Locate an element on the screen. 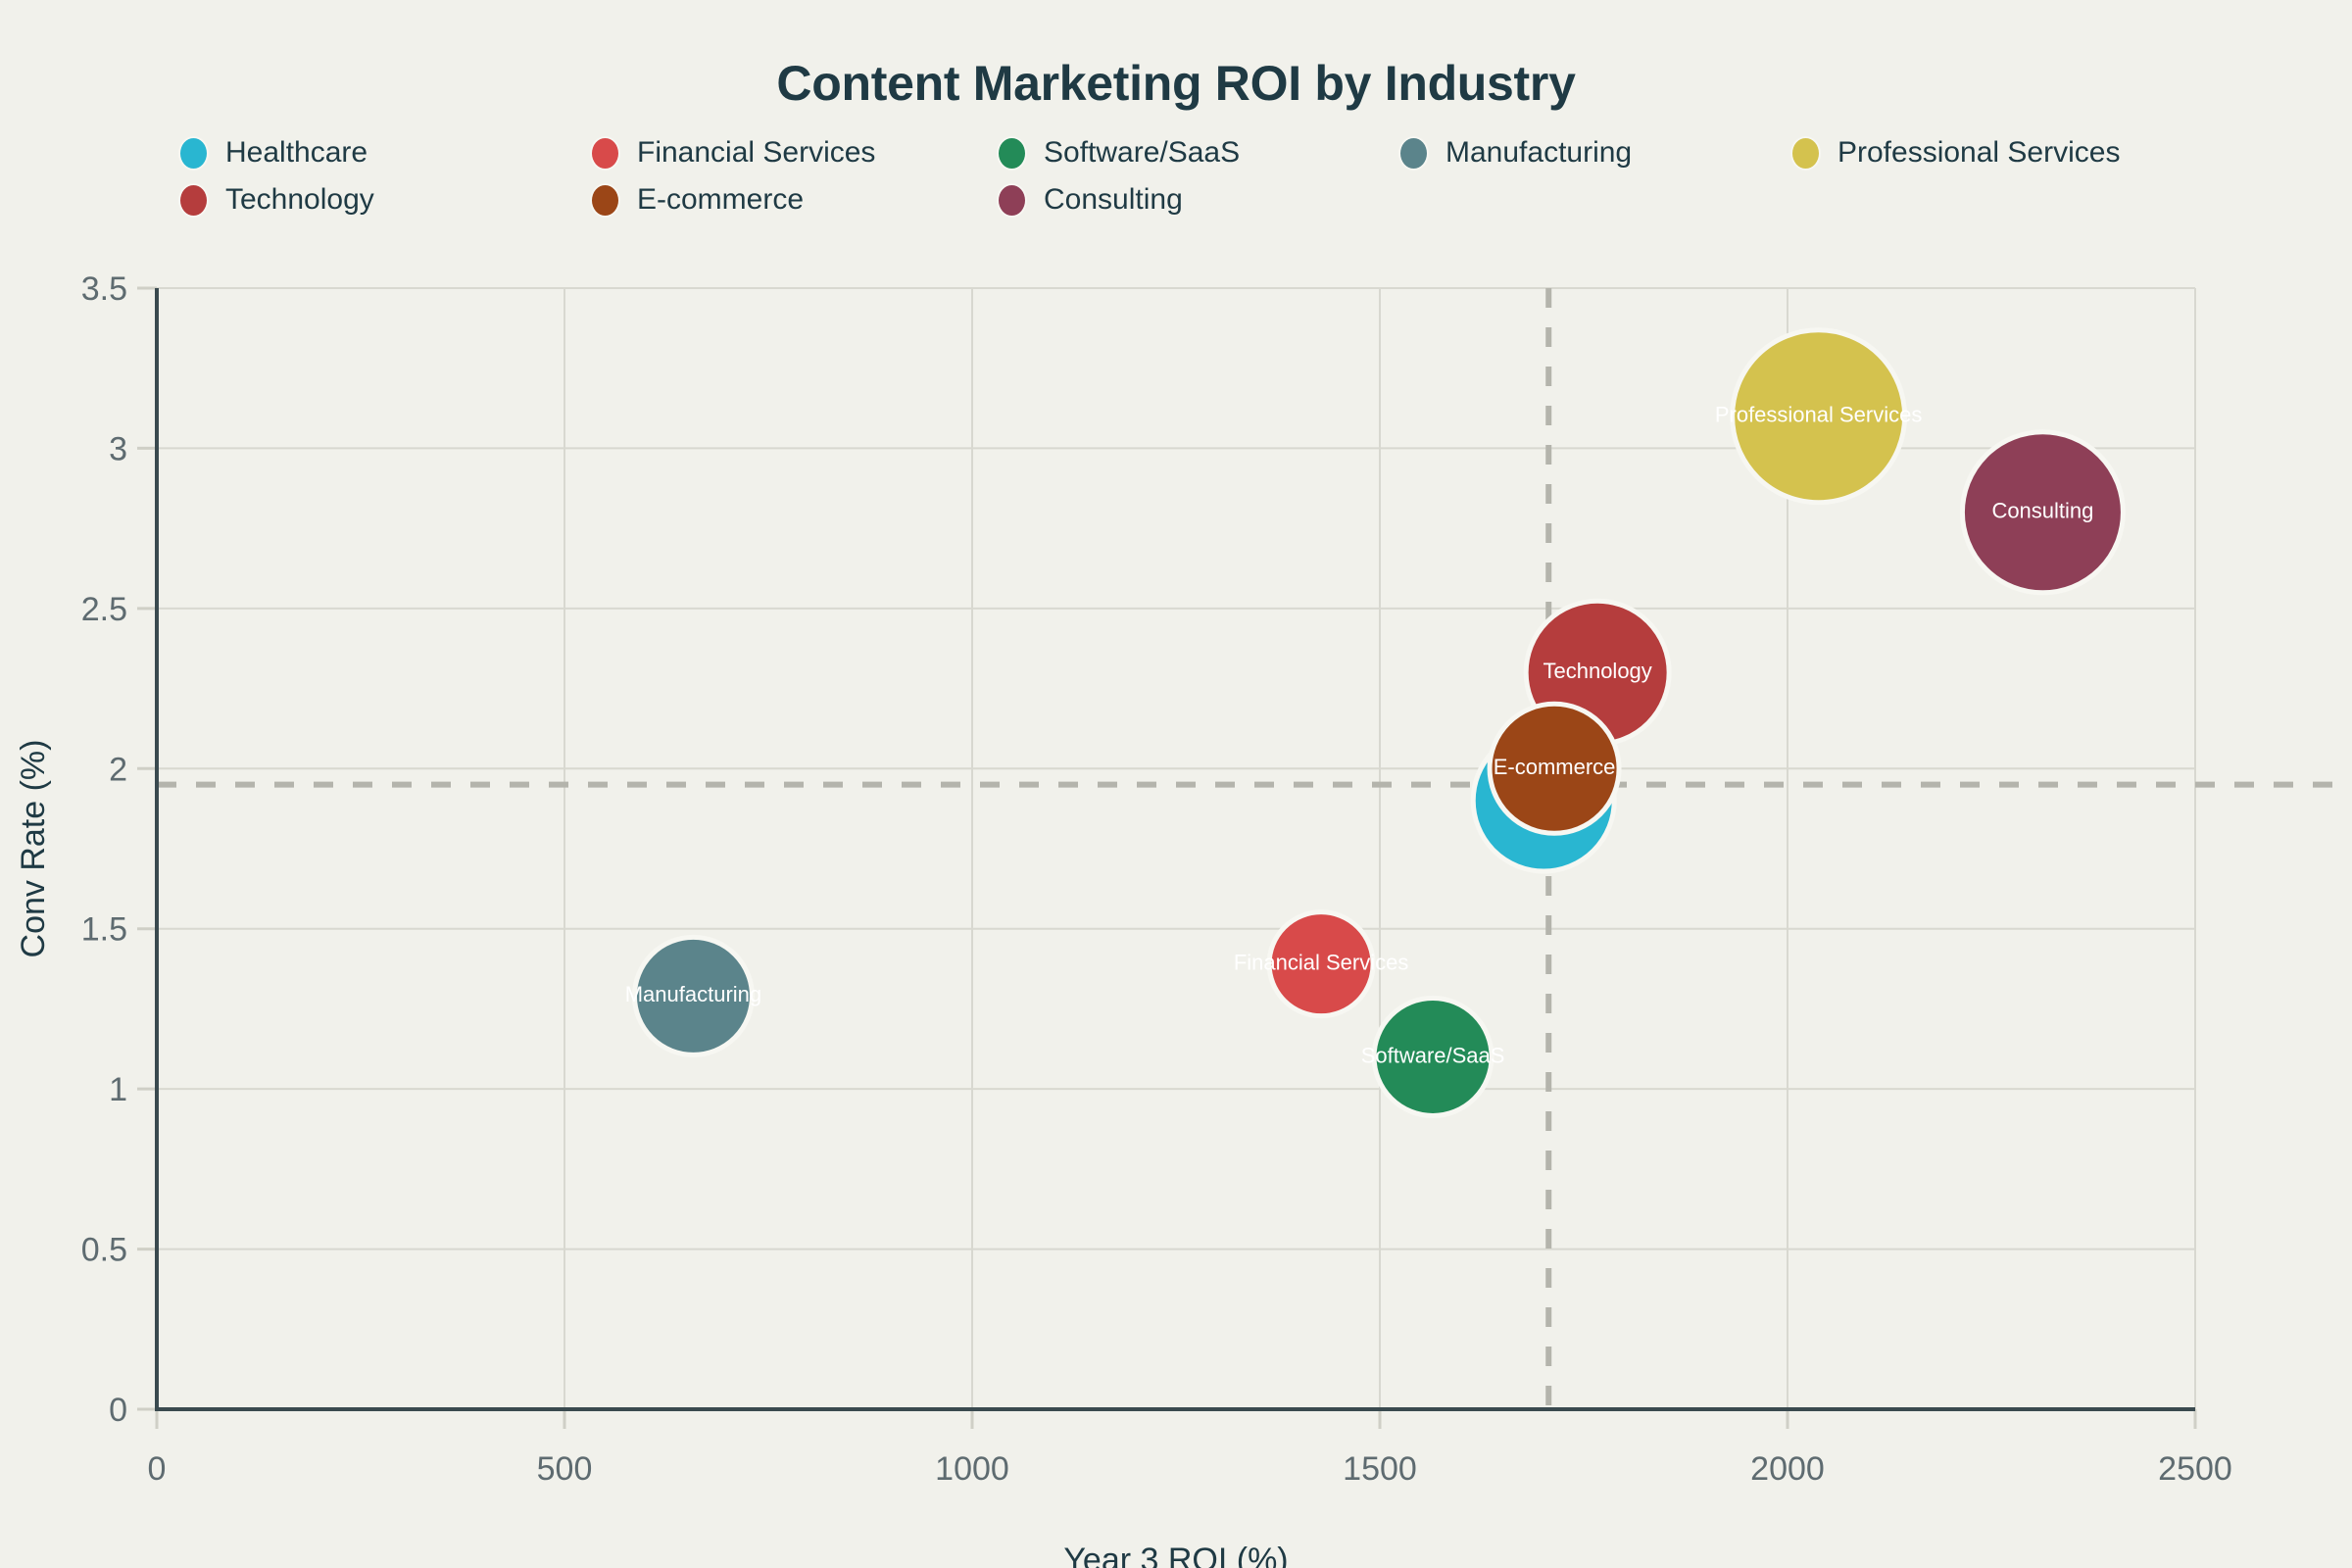 This screenshot has width=2352, height=1568. bubble-label: Manufacturing is located at coordinates (693, 994).